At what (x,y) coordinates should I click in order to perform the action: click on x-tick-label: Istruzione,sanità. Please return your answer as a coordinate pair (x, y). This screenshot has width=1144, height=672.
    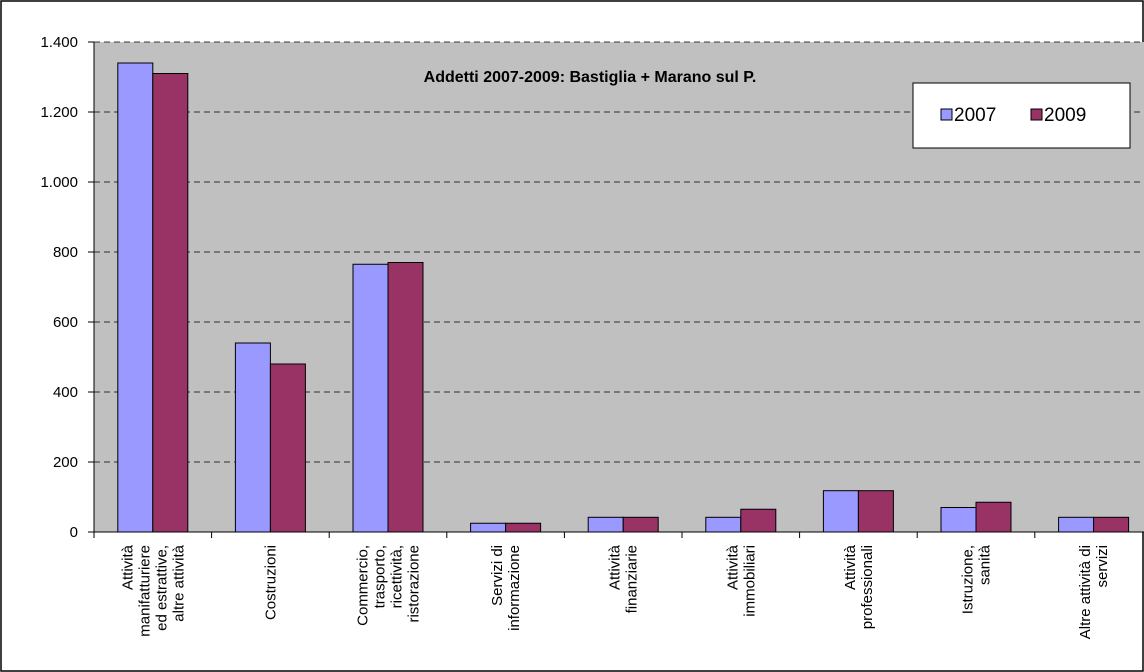
    Looking at the image, I should click on (977, 579).